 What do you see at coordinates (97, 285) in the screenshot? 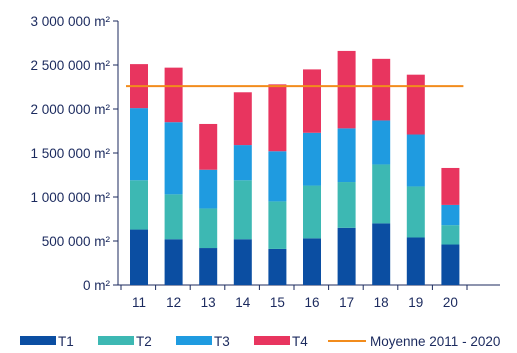
I see `y-tick-label: 0 m²` at bounding box center [97, 285].